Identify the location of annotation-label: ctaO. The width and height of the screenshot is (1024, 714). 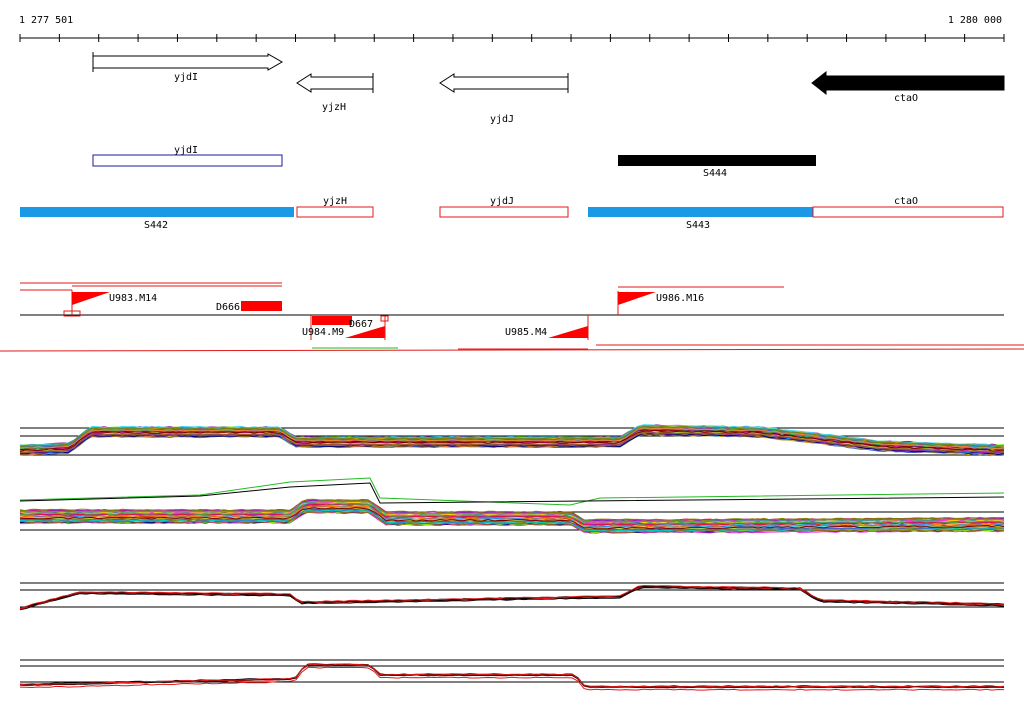
(906, 201).